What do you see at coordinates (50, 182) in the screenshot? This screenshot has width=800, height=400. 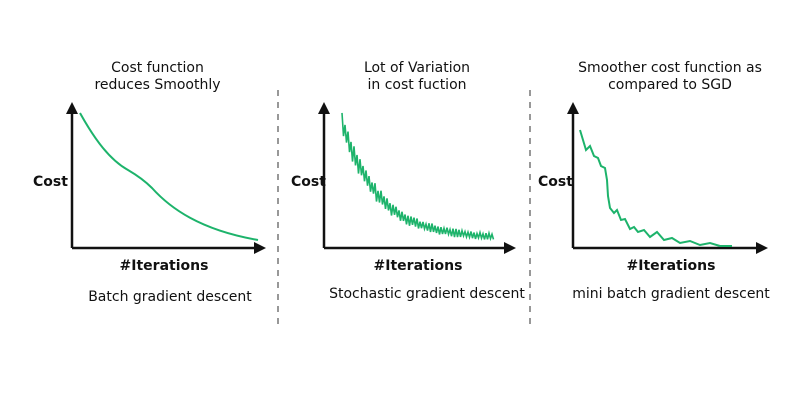 I see `panel-1-y-label: Cost` at bounding box center [50, 182].